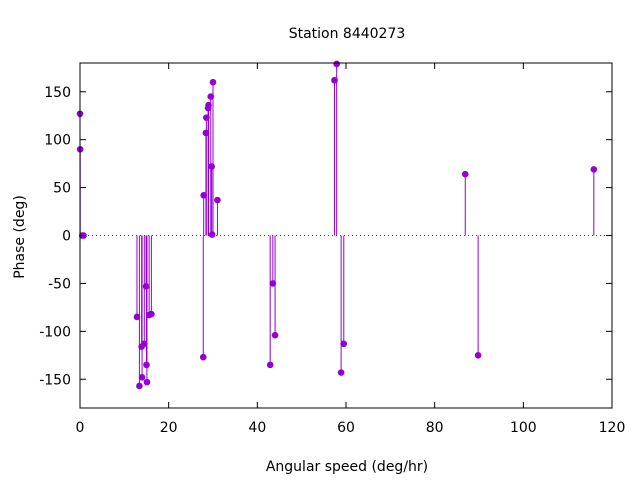  I want to click on x-tick-label: 80, so click(435, 428).